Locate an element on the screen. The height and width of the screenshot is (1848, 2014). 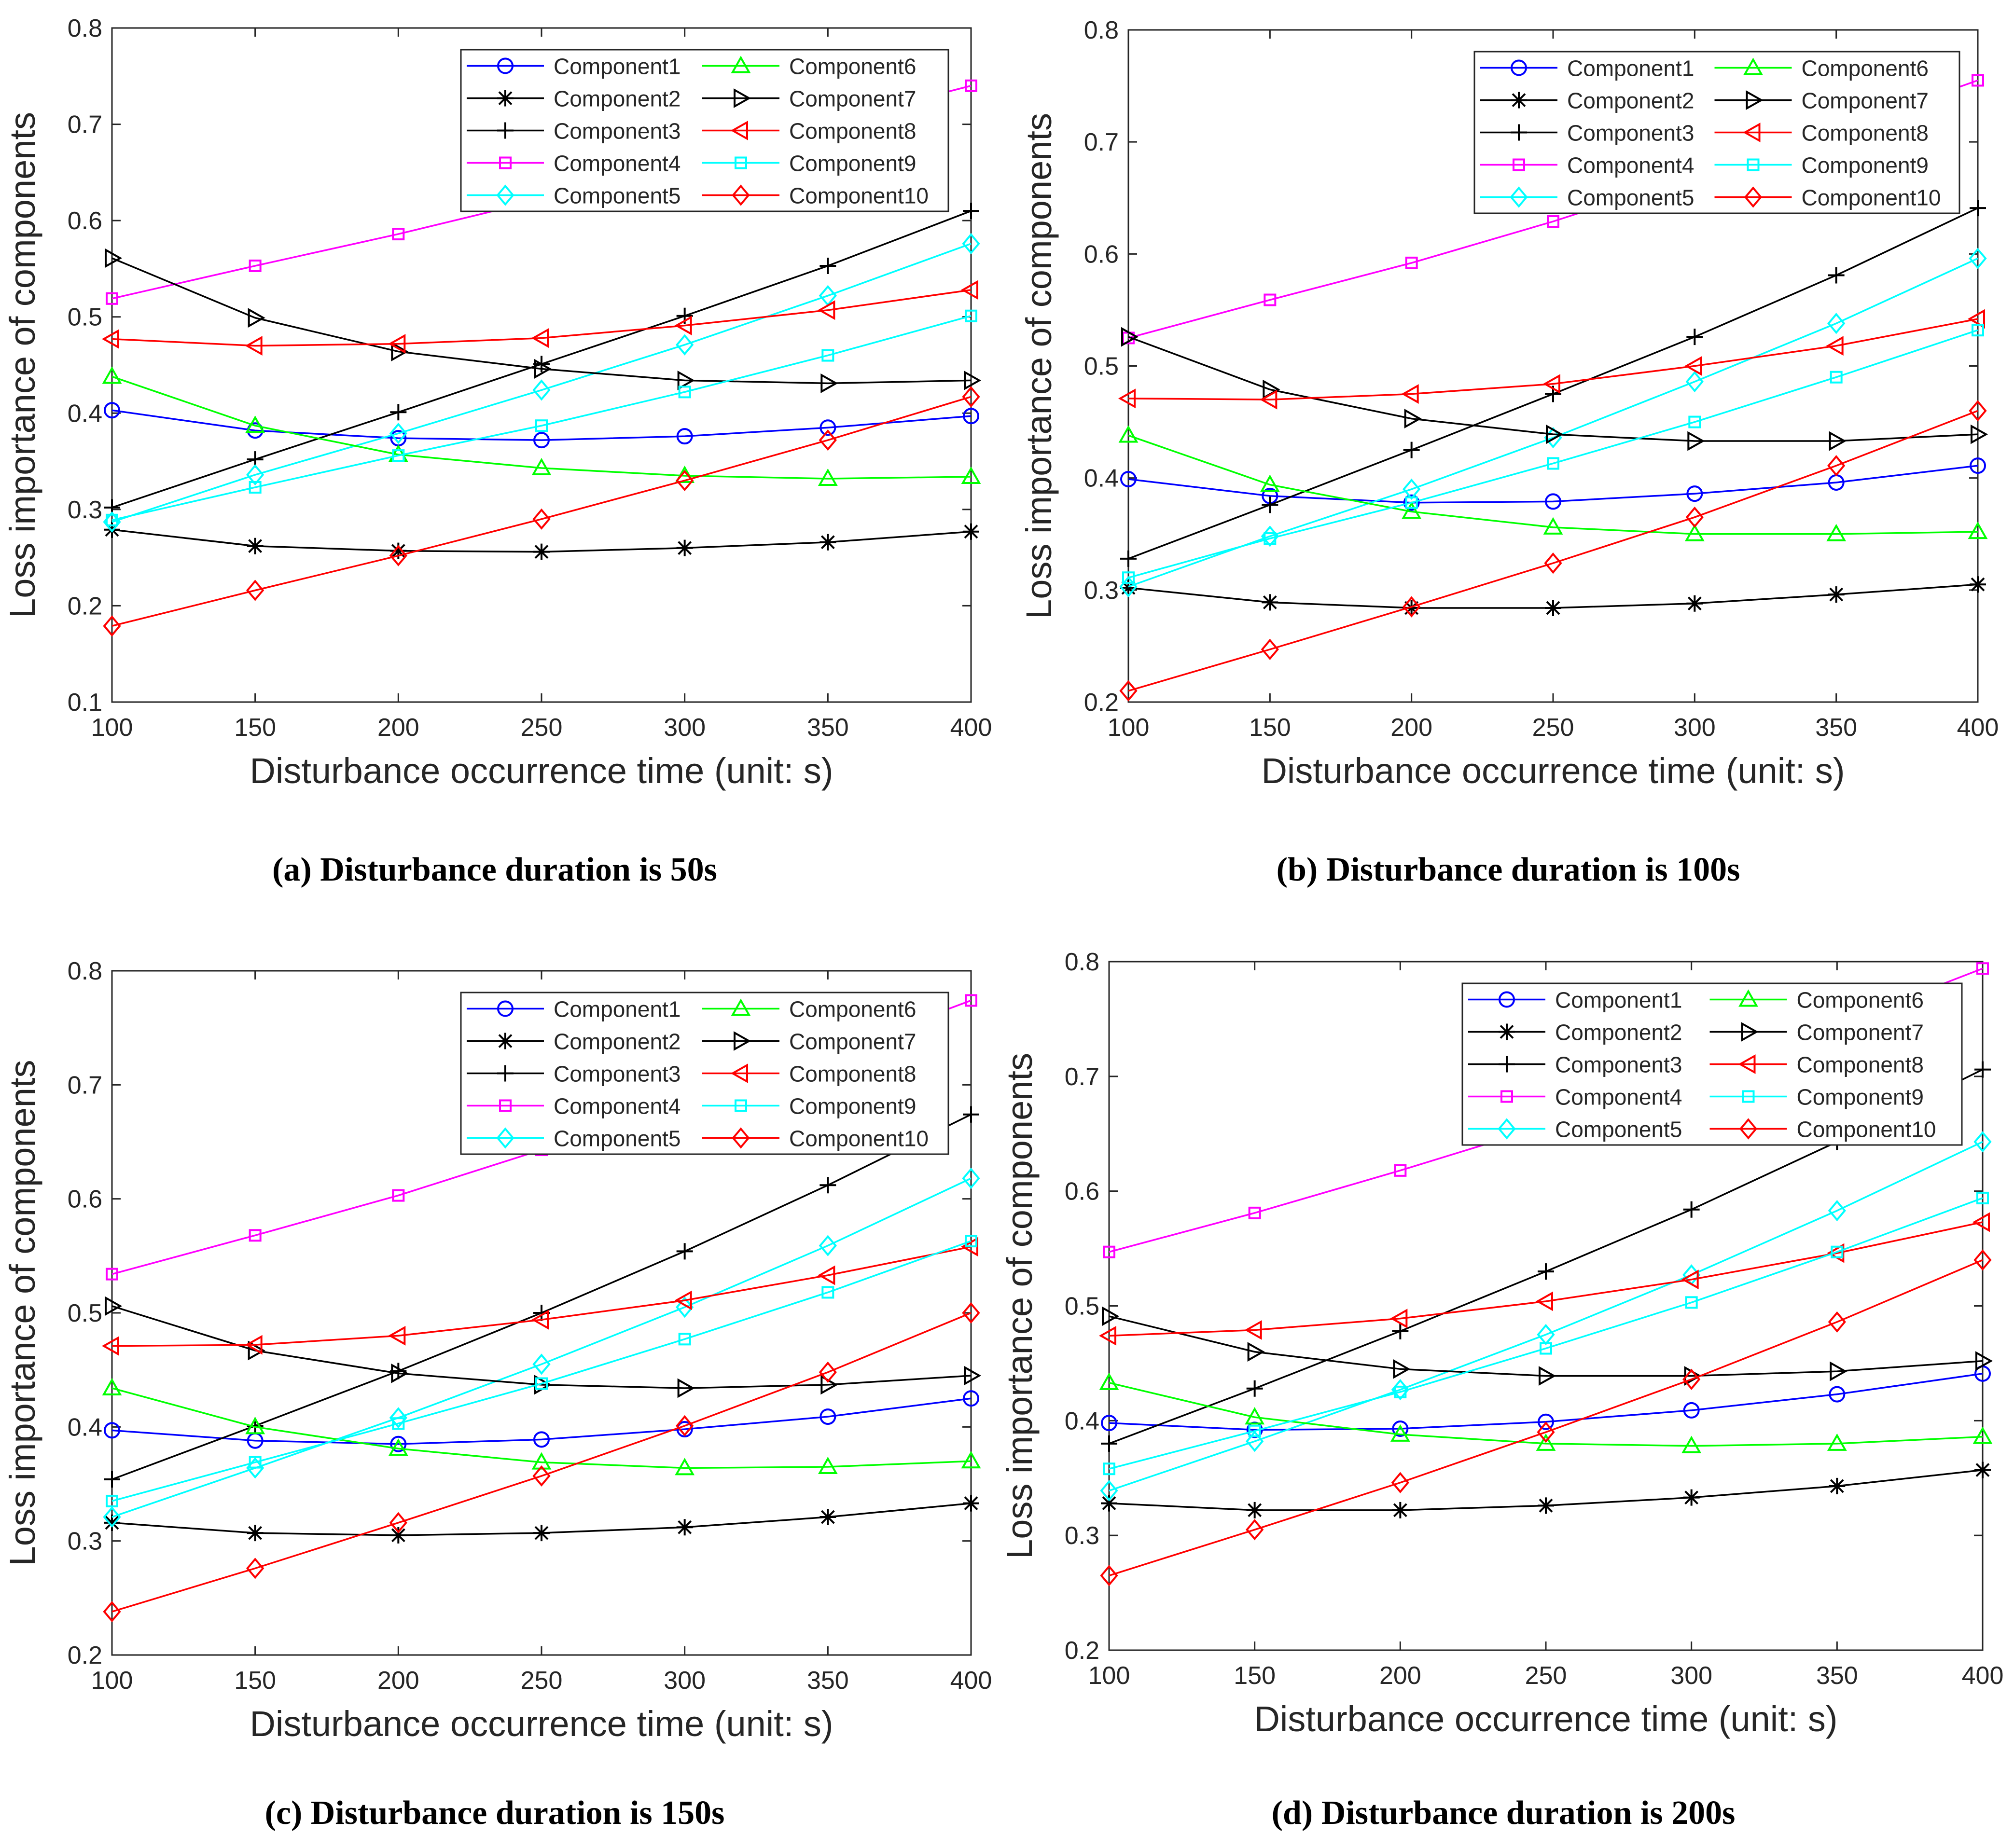
legend-label: Component7 is located at coordinates (1865, 100).